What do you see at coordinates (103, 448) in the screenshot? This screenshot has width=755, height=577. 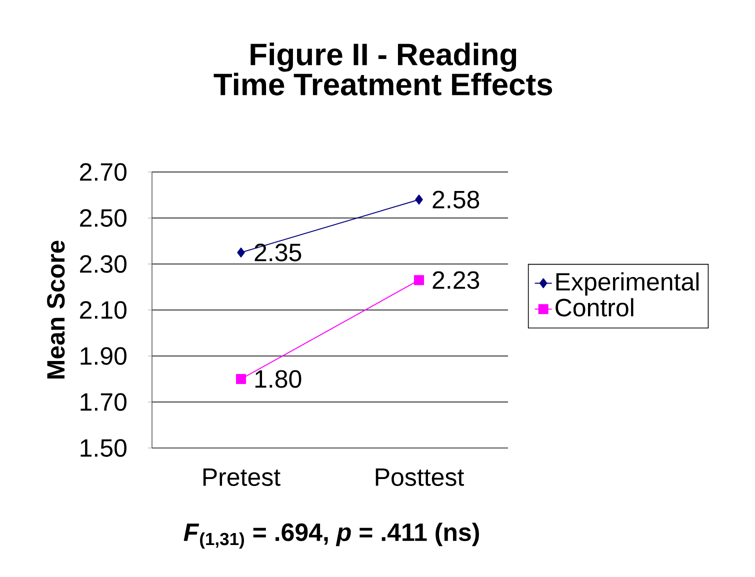 I see `y-tick-label: 1.50` at bounding box center [103, 448].